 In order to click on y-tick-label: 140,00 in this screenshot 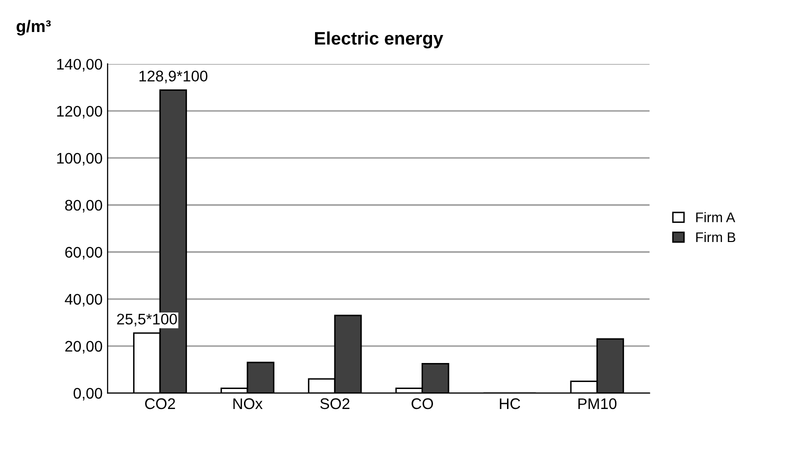, I will do `click(79, 65)`.